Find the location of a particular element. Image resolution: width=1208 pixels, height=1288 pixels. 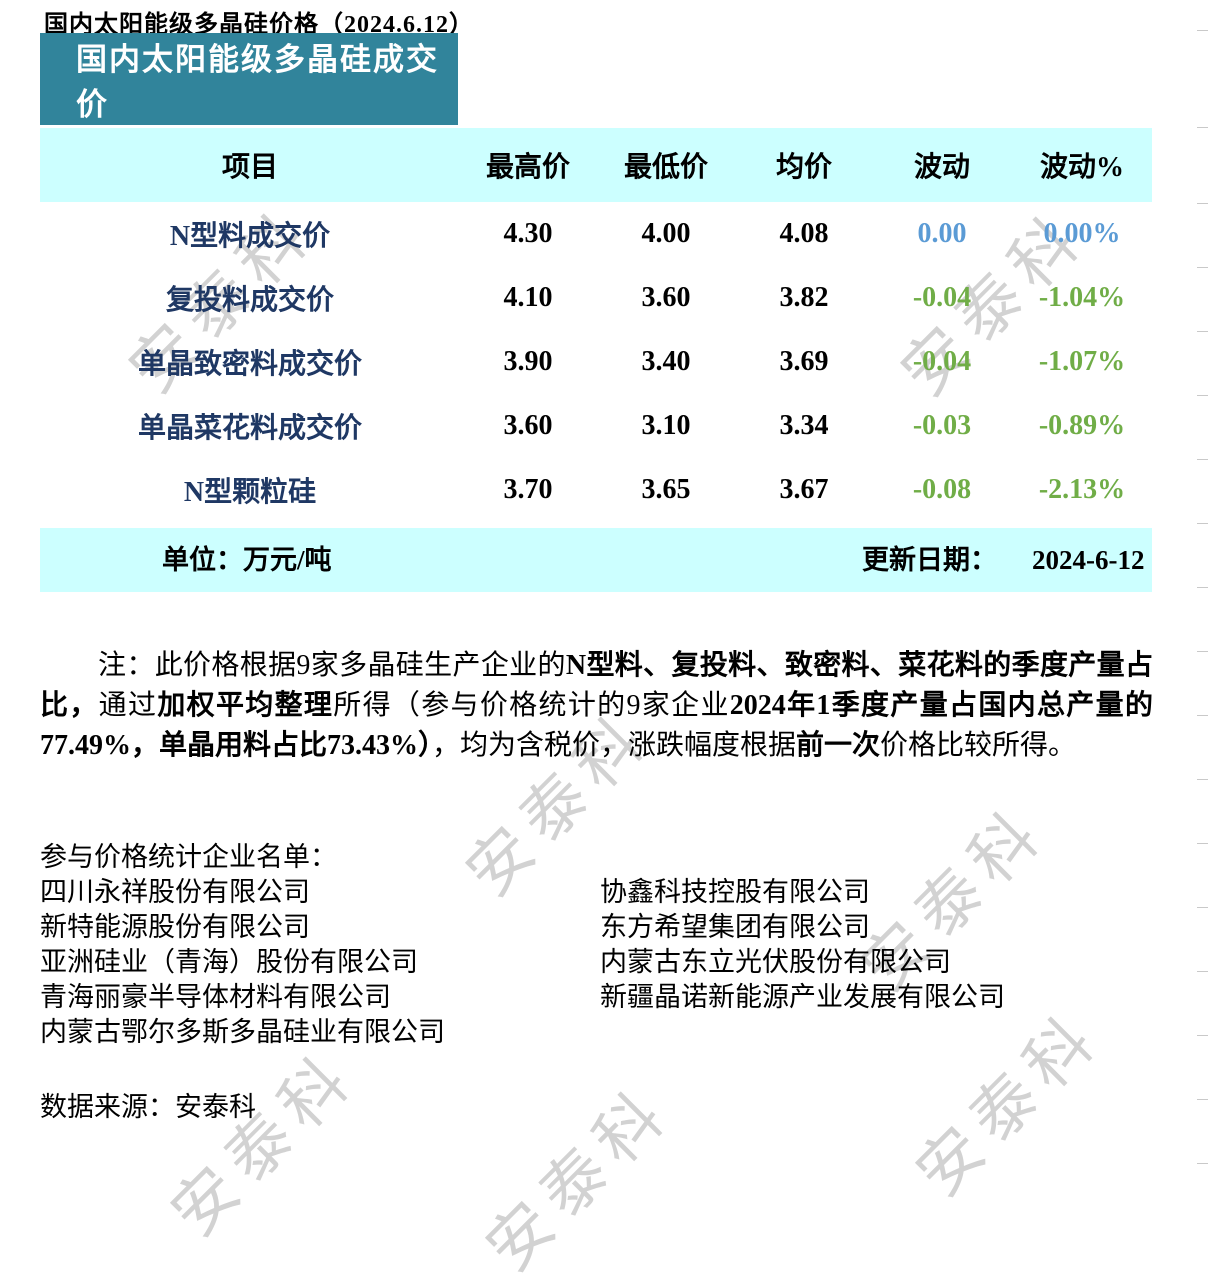

cell-change: -0.03 is located at coordinates (942, 425).